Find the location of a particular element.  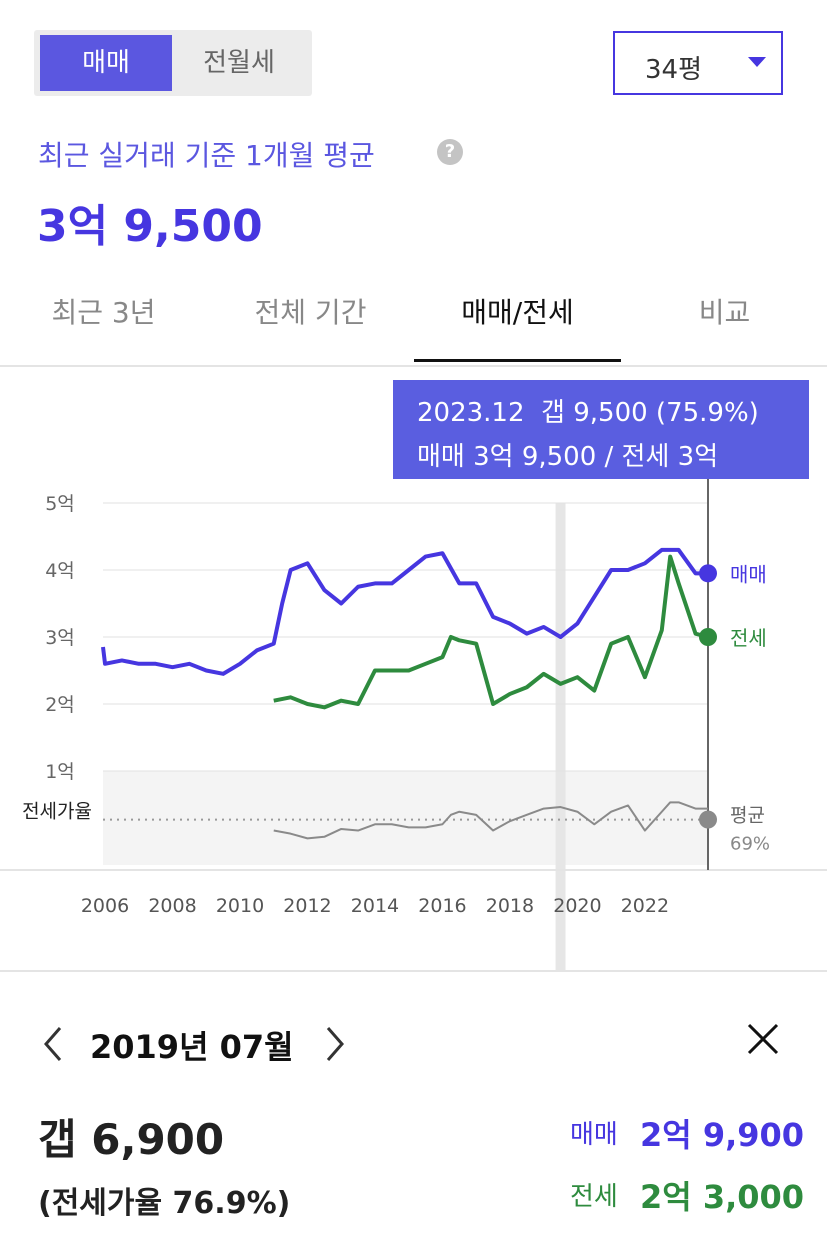

toggle-option: 매매 is located at coordinates (106, 63).